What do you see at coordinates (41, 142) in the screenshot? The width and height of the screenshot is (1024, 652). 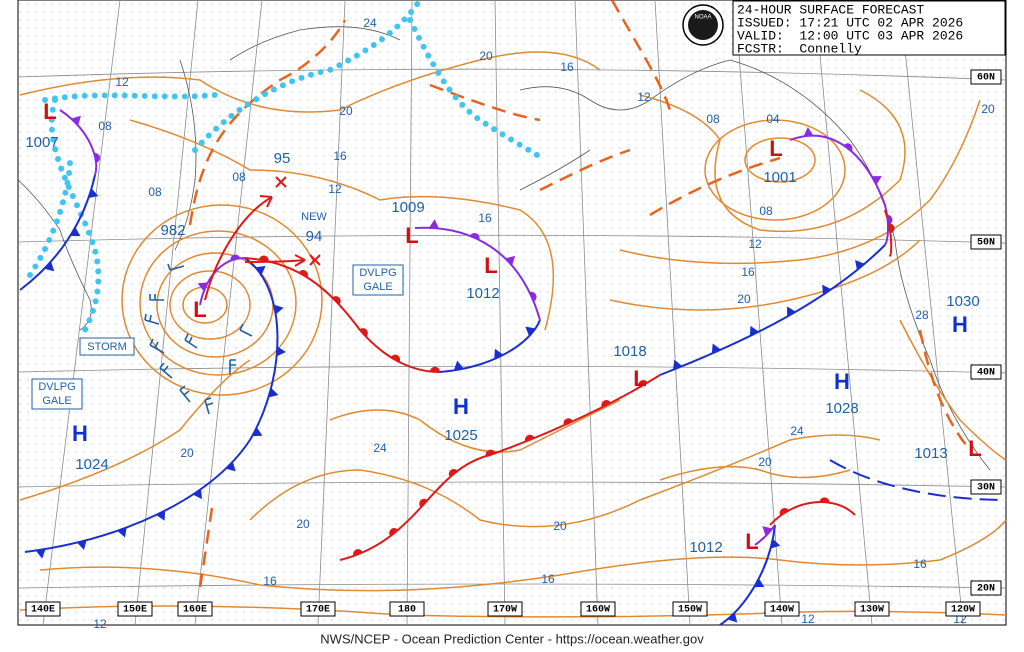 I see `low-pressure: 1007` at bounding box center [41, 142].